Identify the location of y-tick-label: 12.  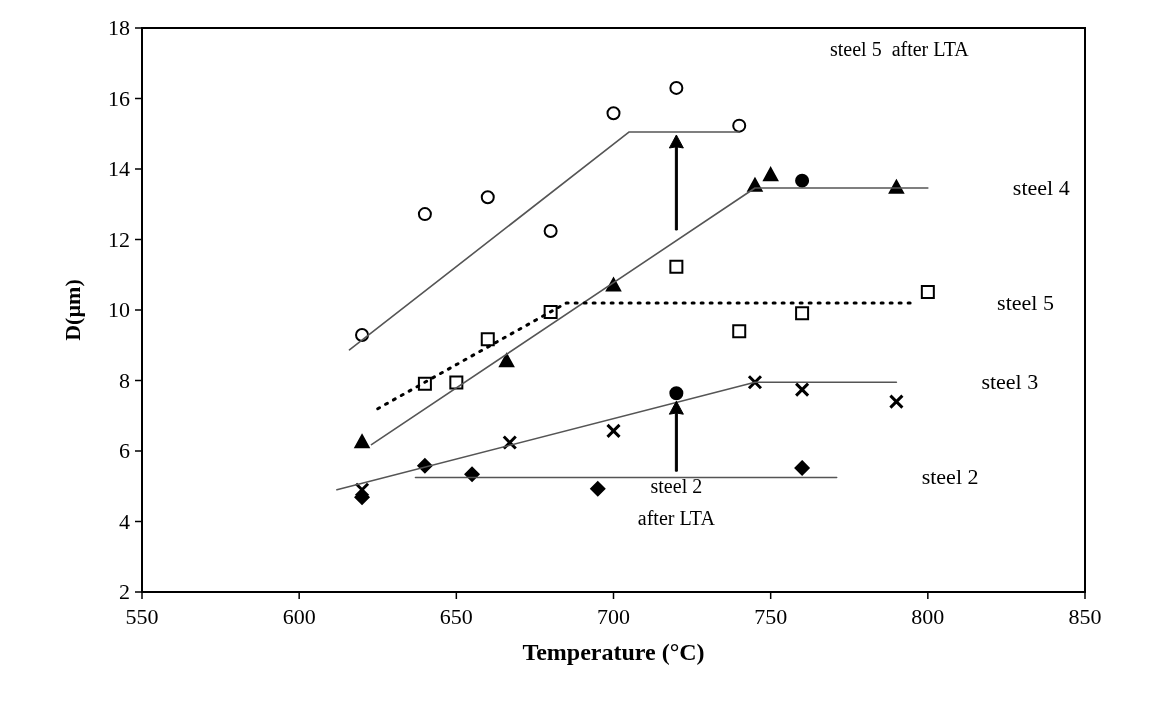
(119, 239).